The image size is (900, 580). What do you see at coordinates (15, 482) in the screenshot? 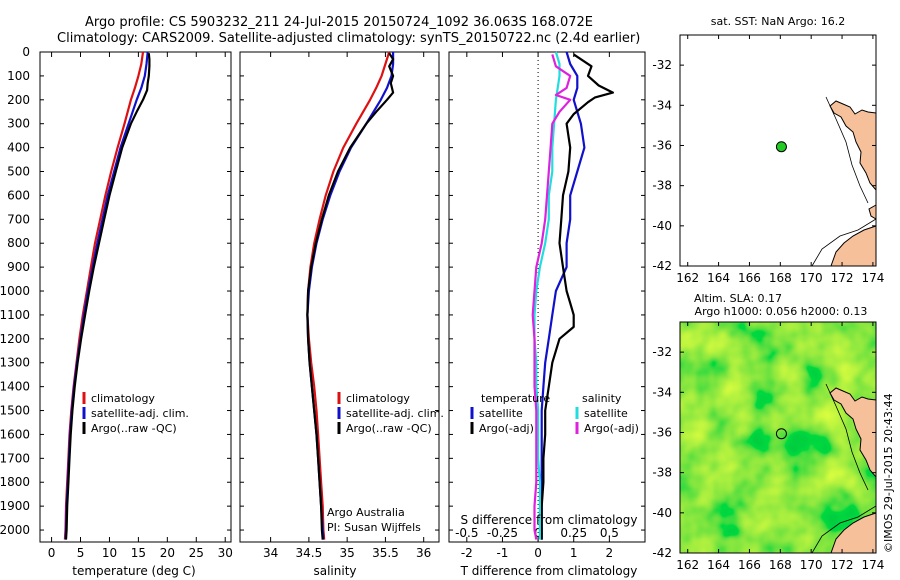
I see `y-tick-label: 1800` at bounding box center [15, 482].